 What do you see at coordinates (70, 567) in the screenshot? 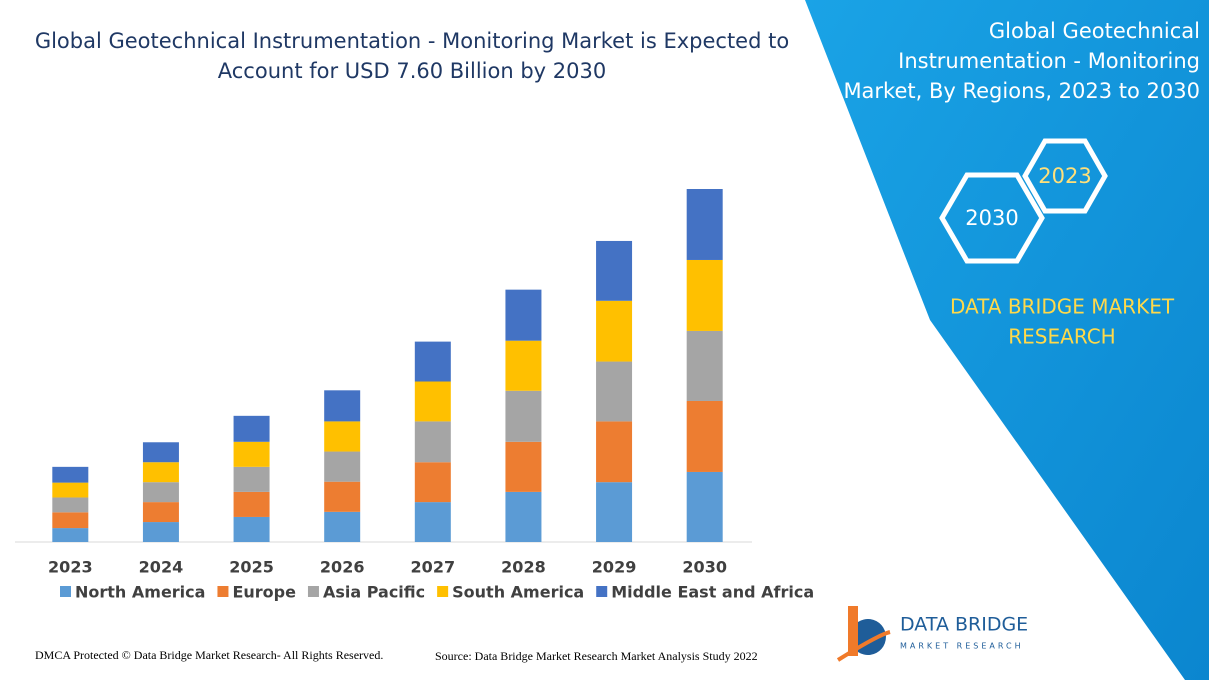
I see `x-tick-label: 2023` at bounding box center [70, 567].